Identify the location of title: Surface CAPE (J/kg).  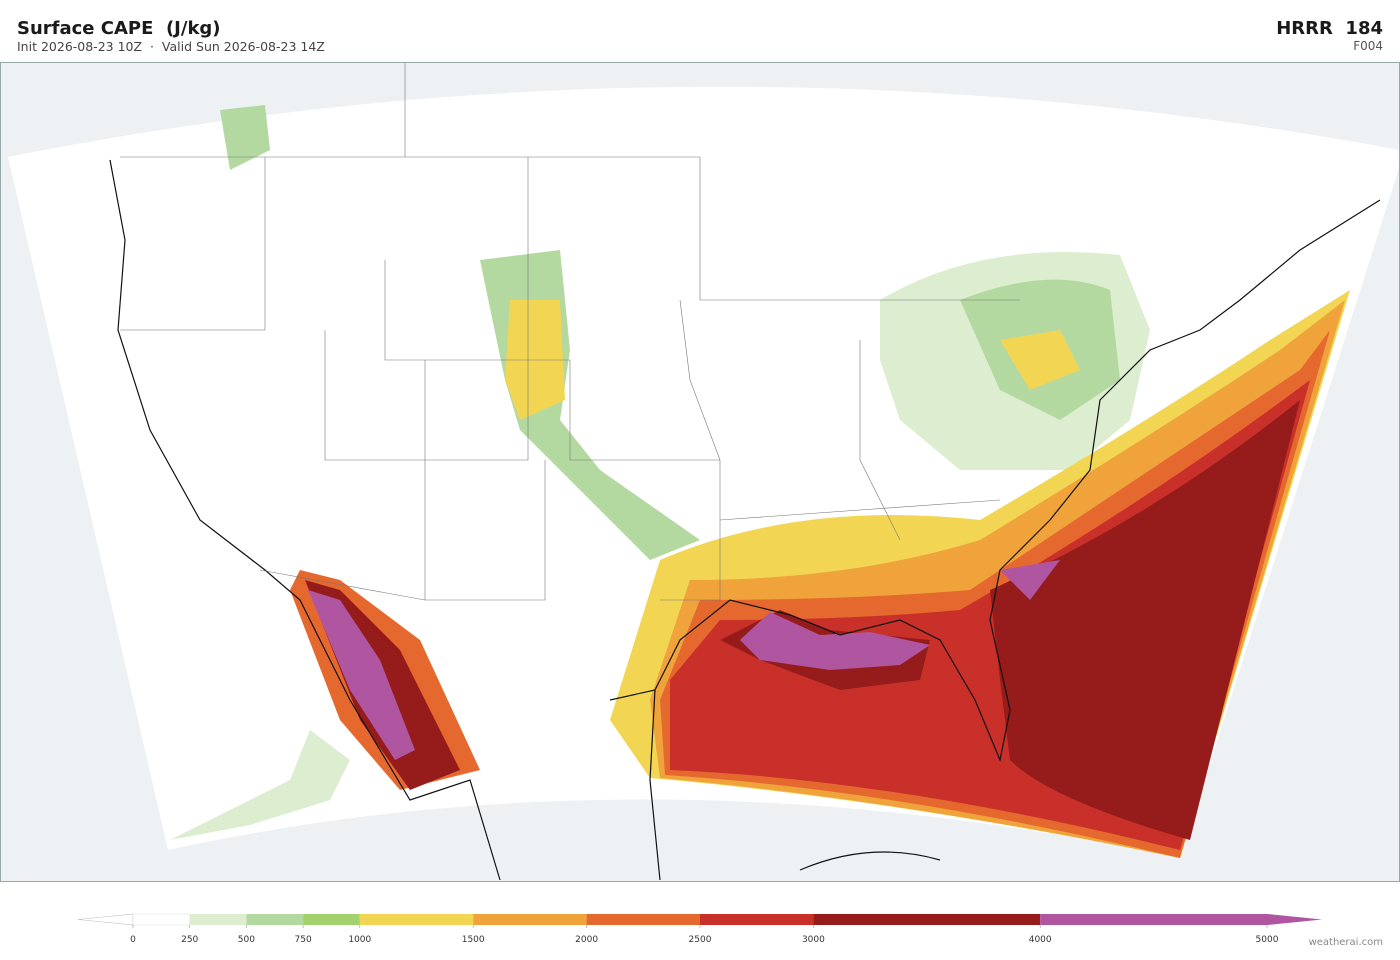
(119, 28).